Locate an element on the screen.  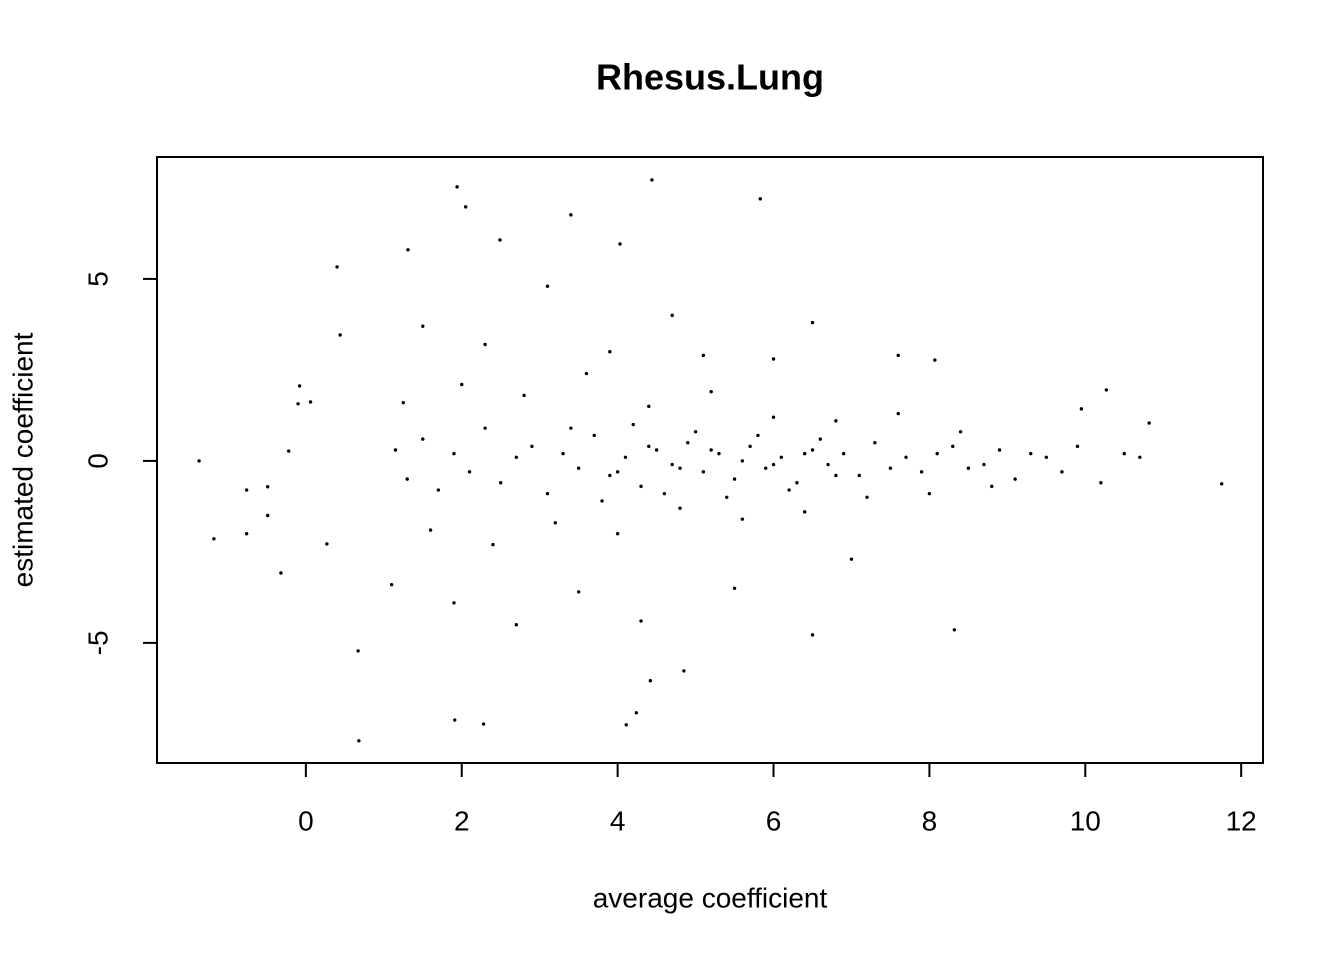
x-tick-label: 4 is located at coordinates (618, 820).